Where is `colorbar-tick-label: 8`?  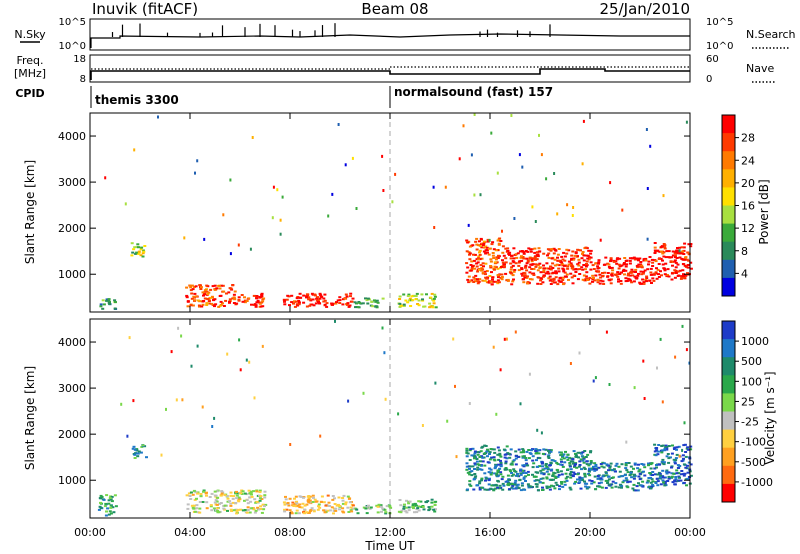 colorbar-tick-label: 8 is located at coordinates (744, 251).